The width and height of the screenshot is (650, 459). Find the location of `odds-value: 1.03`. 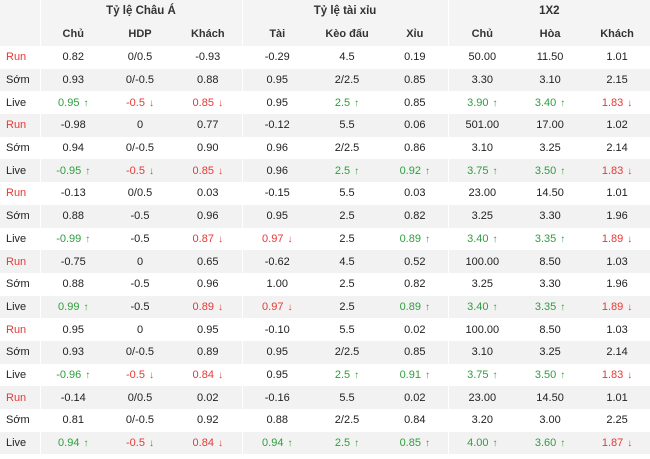

odds-value: 1.03 is located at coordinates (617, 261).